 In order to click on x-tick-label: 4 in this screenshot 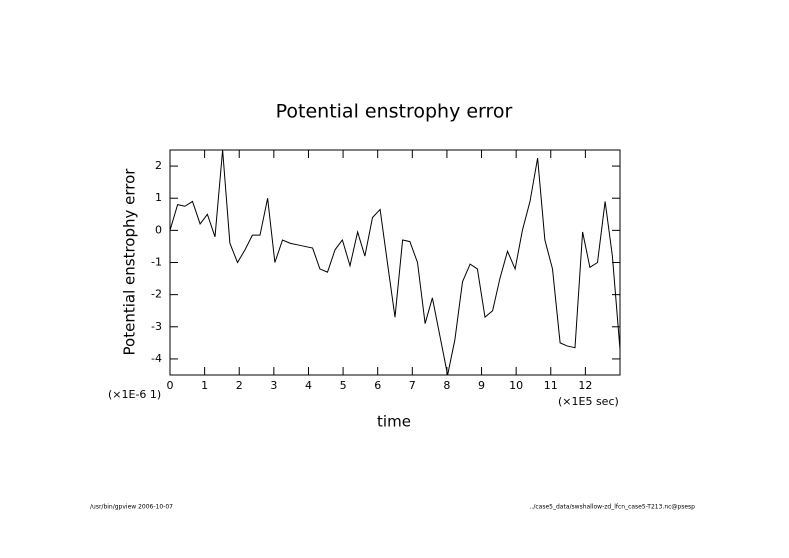, I will do `click(308, 385)`.